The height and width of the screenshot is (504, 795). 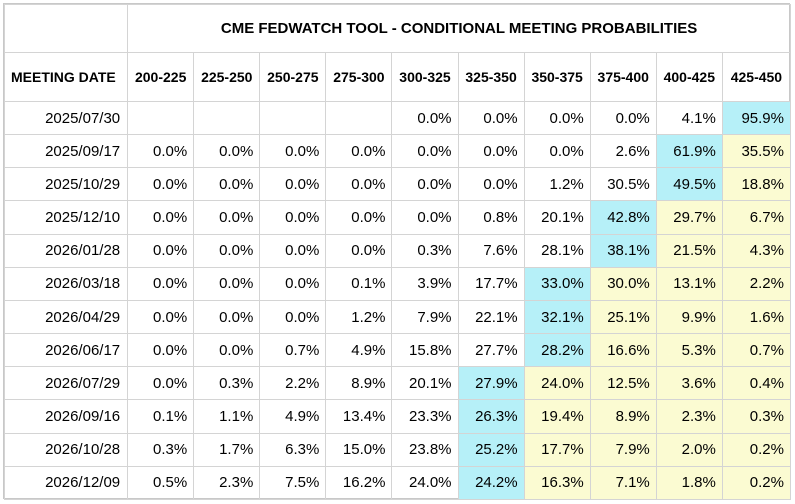 What do you see at coordinates (756, 151) in the screenshot?
I see `probability-cell: 35.5%` at bounding box center [756, 151].